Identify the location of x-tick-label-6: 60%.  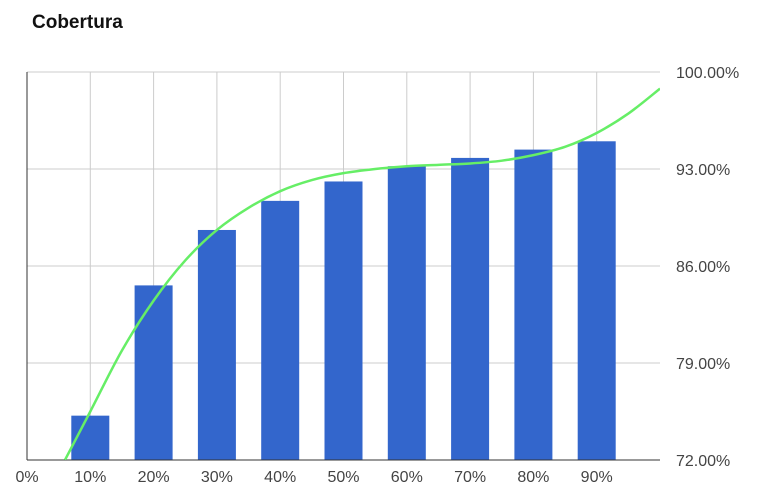
(407, 477).